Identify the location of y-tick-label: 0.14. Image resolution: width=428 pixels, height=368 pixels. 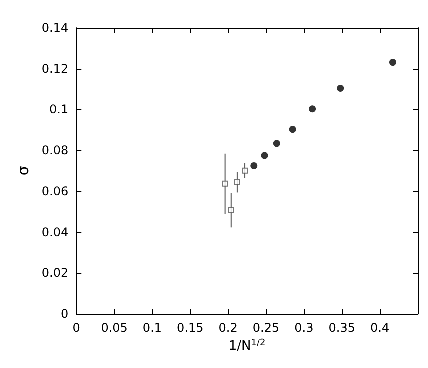
(55, 28).